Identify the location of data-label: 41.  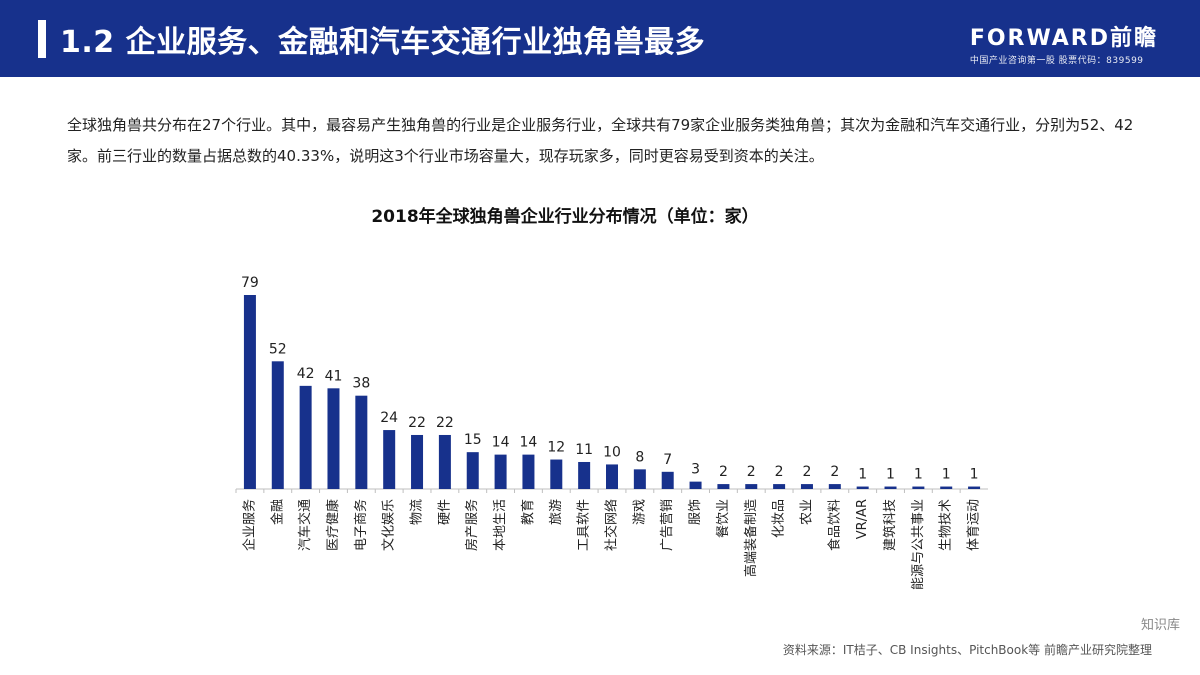
(334, 376).